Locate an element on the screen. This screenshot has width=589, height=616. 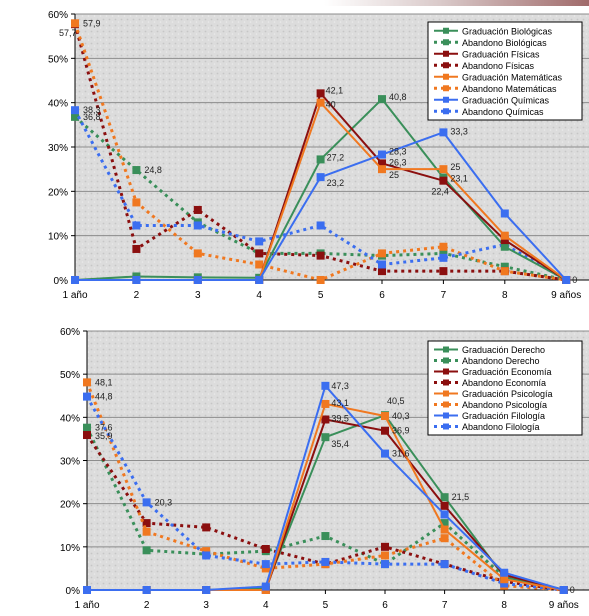
data-label: 28,3 is located at coordinates (398, 152).